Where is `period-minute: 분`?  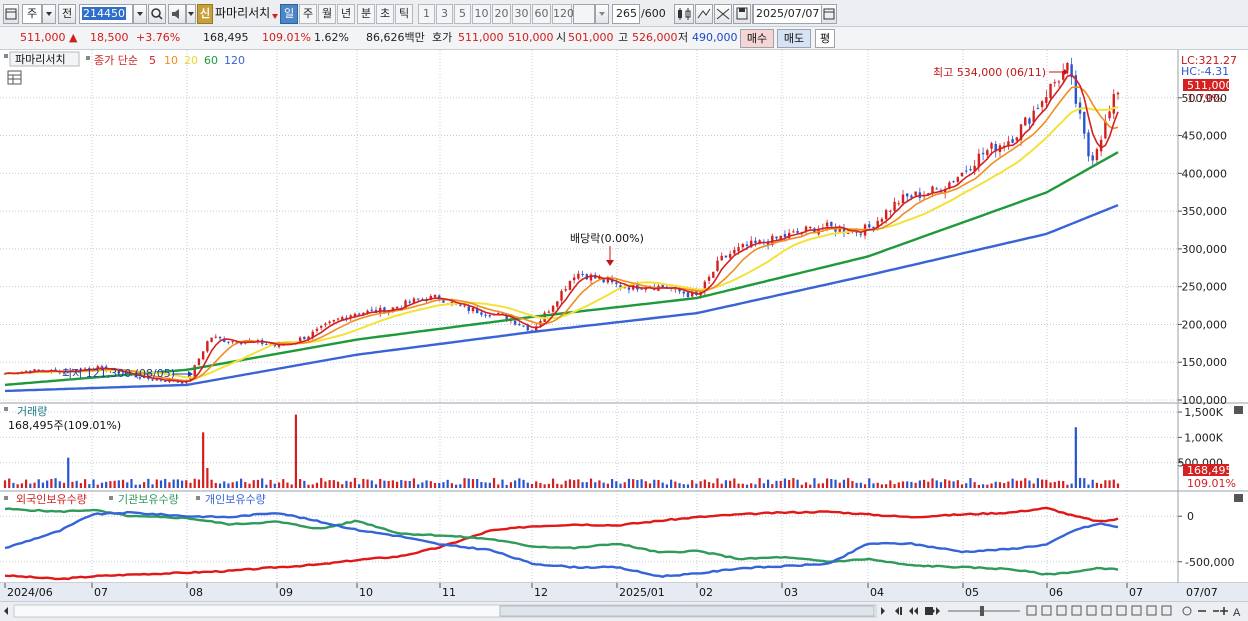
period-minute: 분 is located at coordinates (366, 14).